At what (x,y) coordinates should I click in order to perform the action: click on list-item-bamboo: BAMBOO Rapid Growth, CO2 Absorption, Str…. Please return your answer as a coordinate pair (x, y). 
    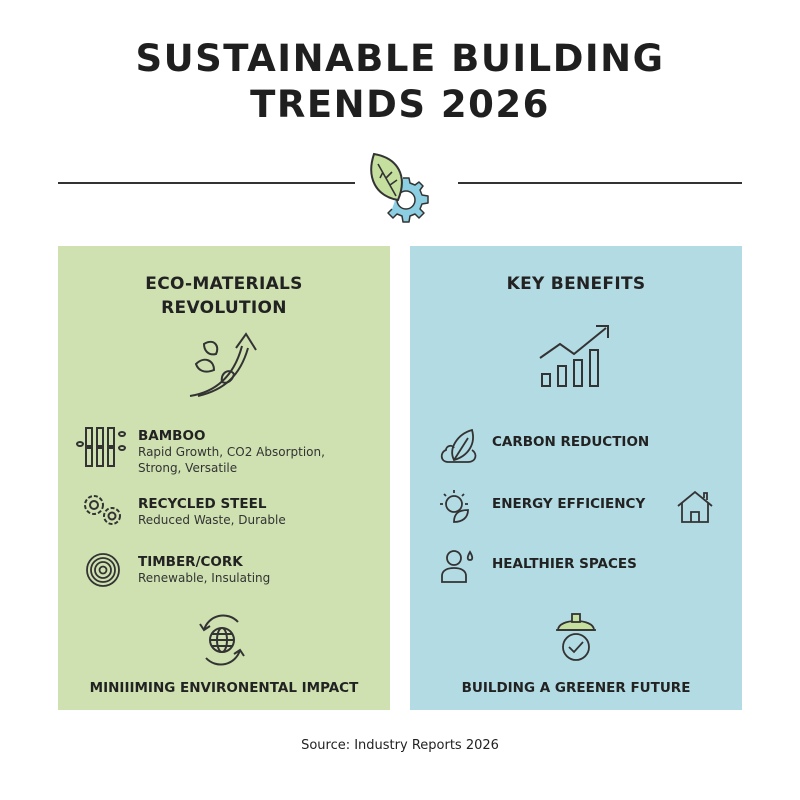
    Looking at the image, I should click on (231, 452).